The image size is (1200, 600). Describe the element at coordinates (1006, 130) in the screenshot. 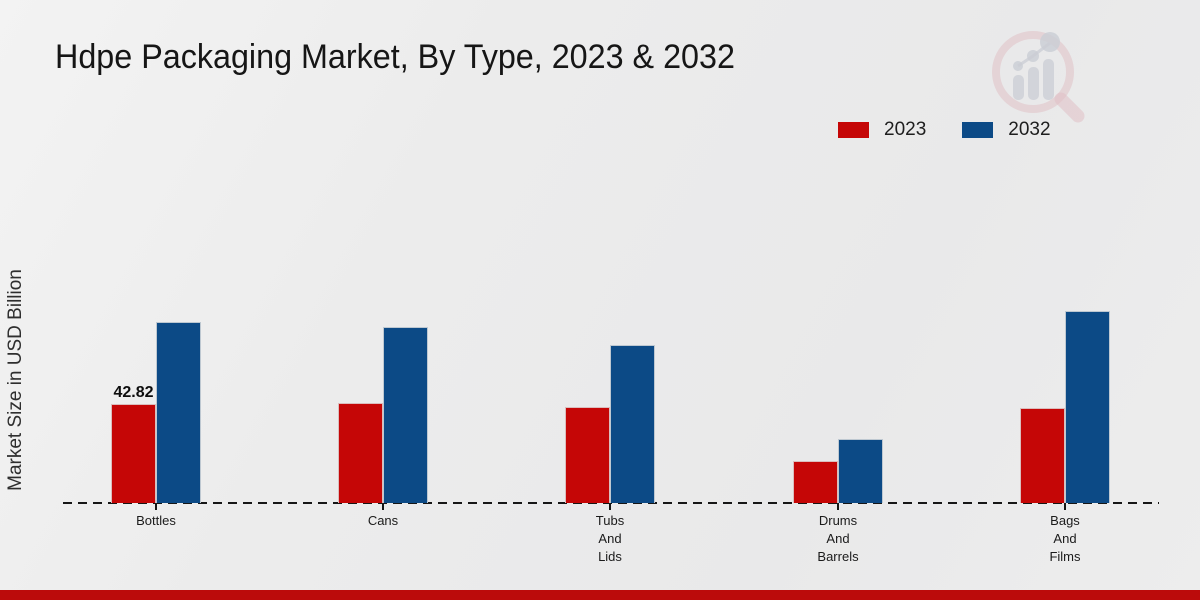

I see `legend-item-2032: 2032` at that location.